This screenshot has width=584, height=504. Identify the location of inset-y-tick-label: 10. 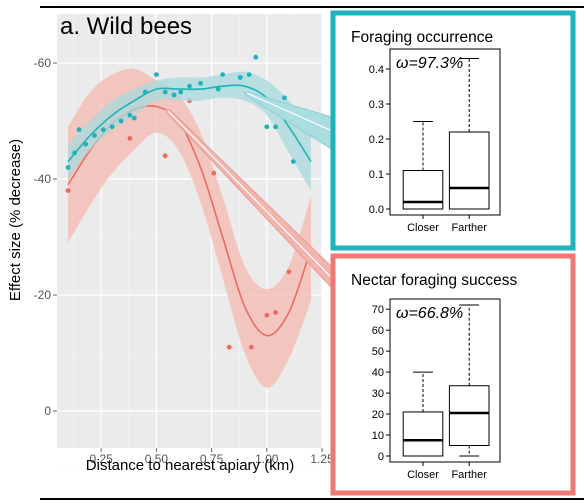
(378, 436).